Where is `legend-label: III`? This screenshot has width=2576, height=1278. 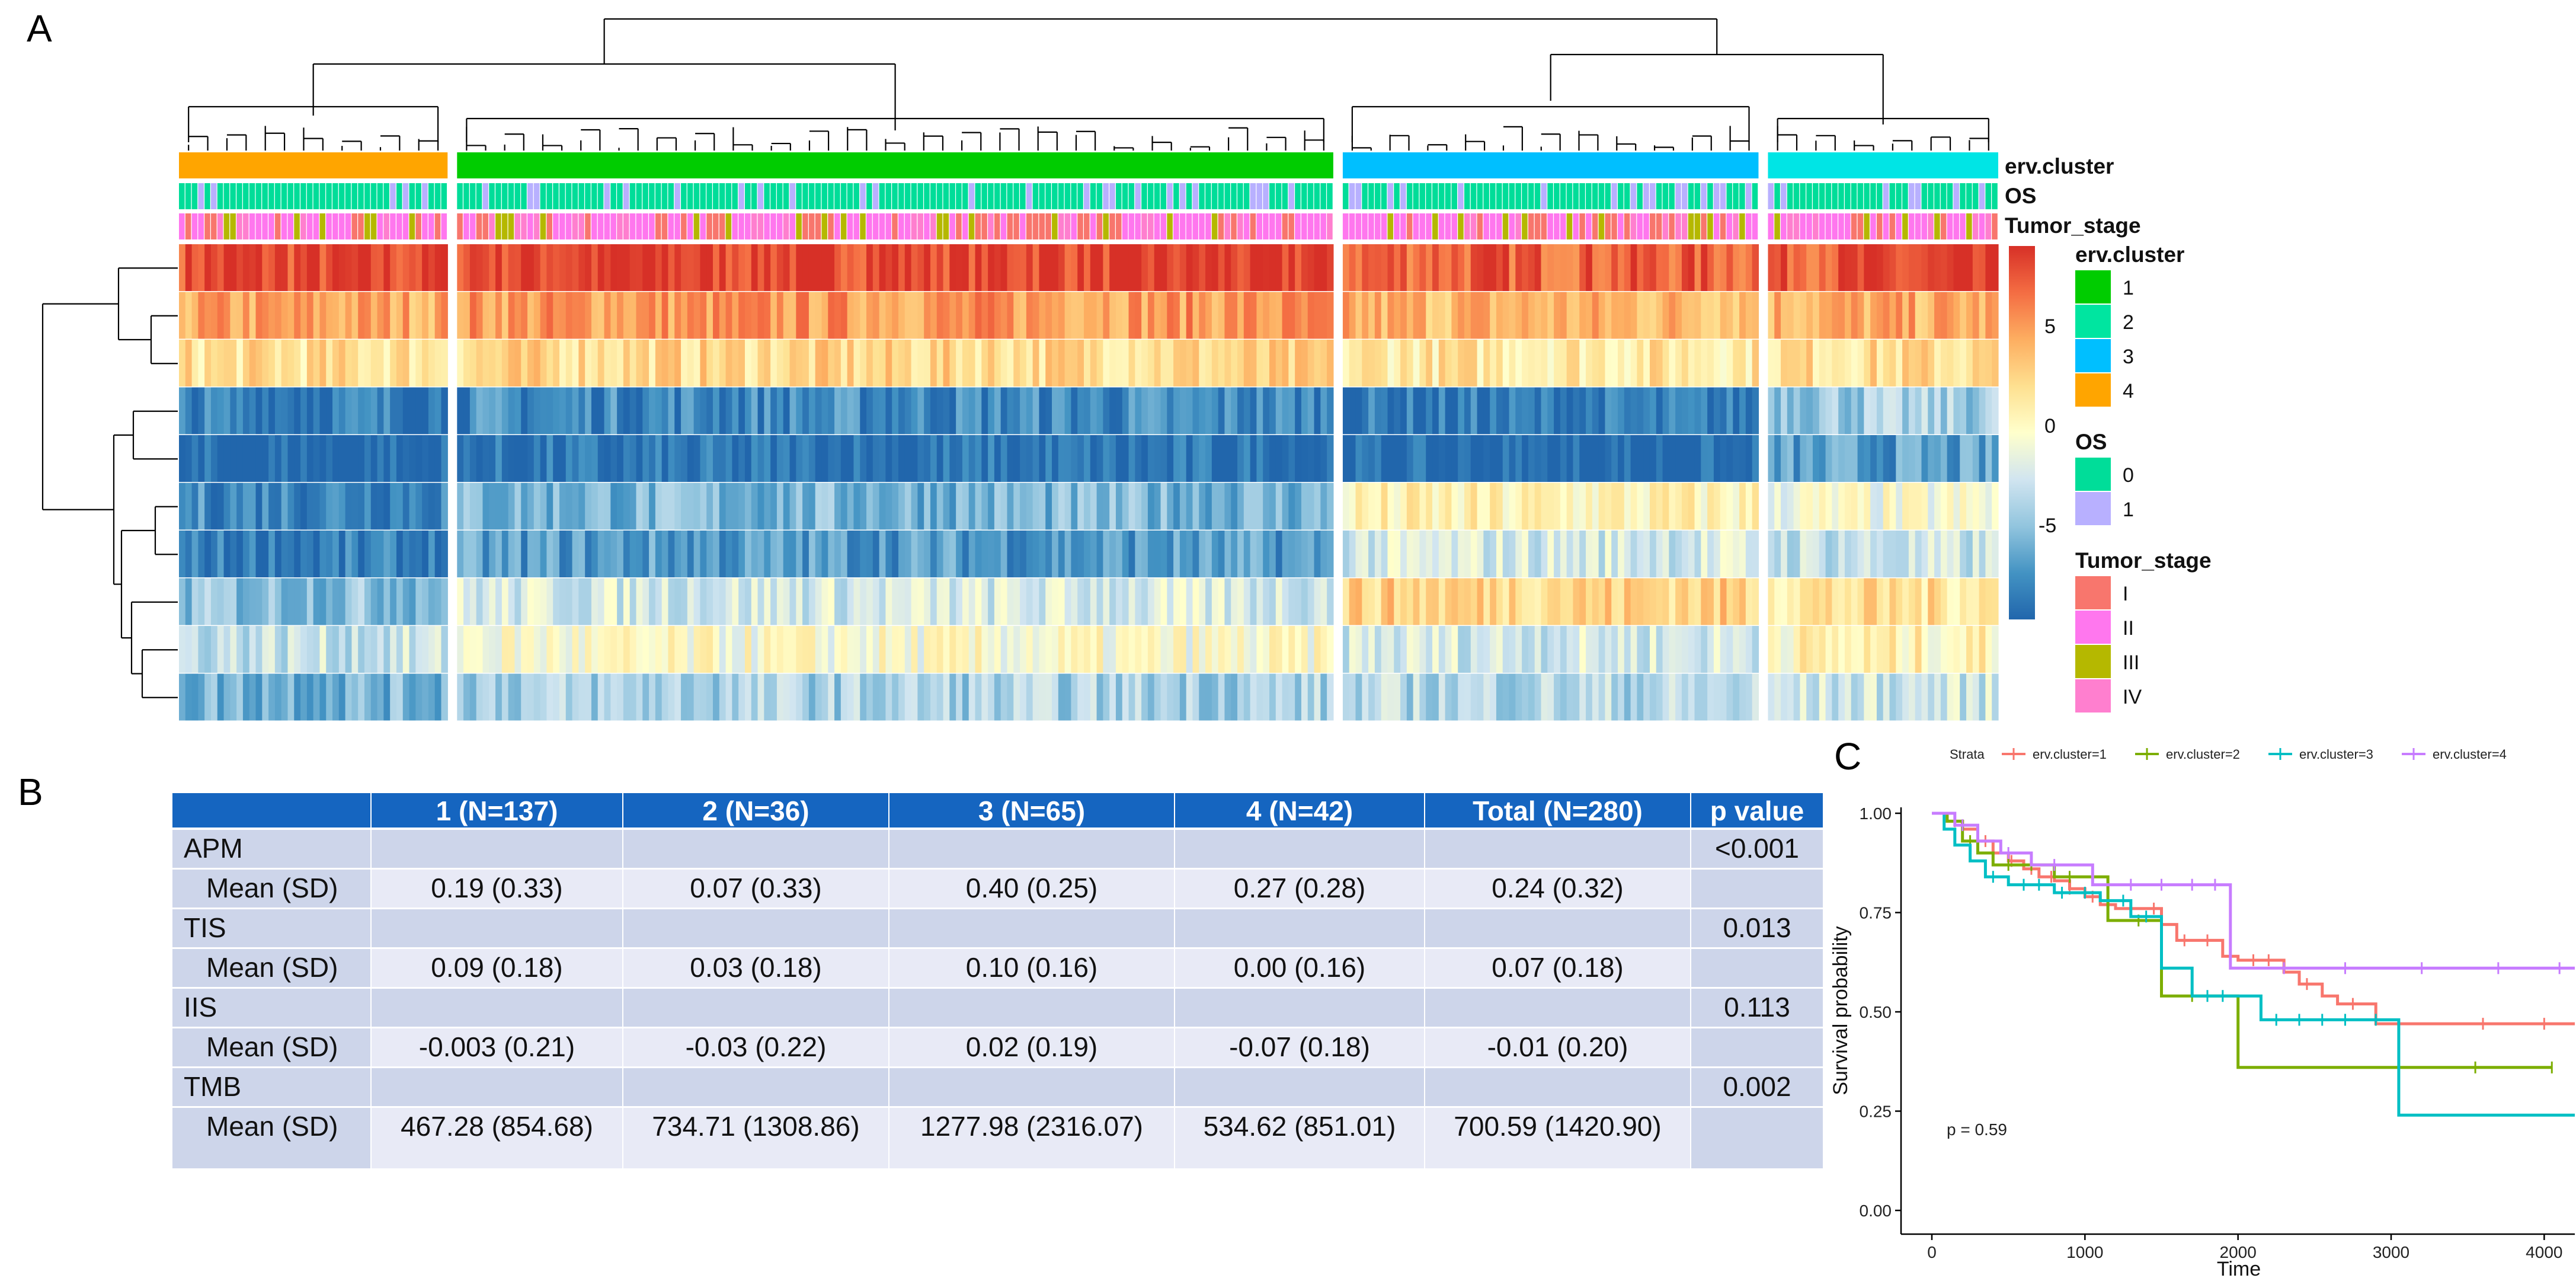
legend-label: III is located at coordinates (2131, 662).